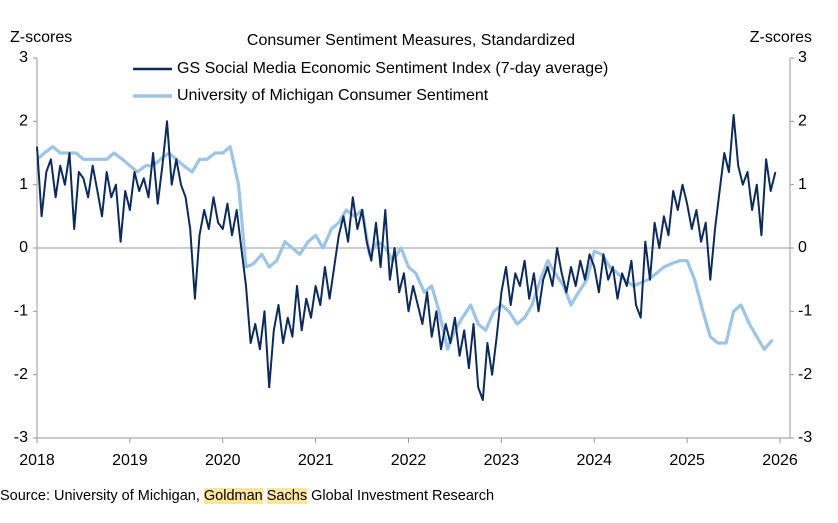  What do you see at coordinates (41, 37) in the screenshot?
I see `y-axis-label: Z-scores` at bounding box center [41, 37].